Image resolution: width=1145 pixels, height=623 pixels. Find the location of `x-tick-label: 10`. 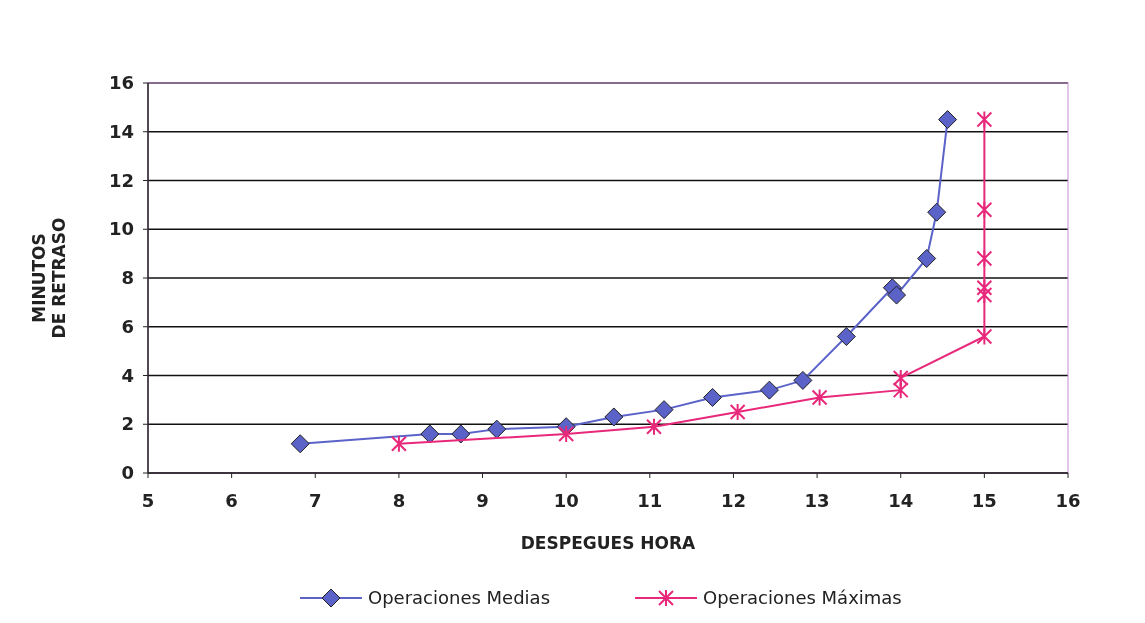

x-tick-label: 10 is located at coordinates (566, 500).